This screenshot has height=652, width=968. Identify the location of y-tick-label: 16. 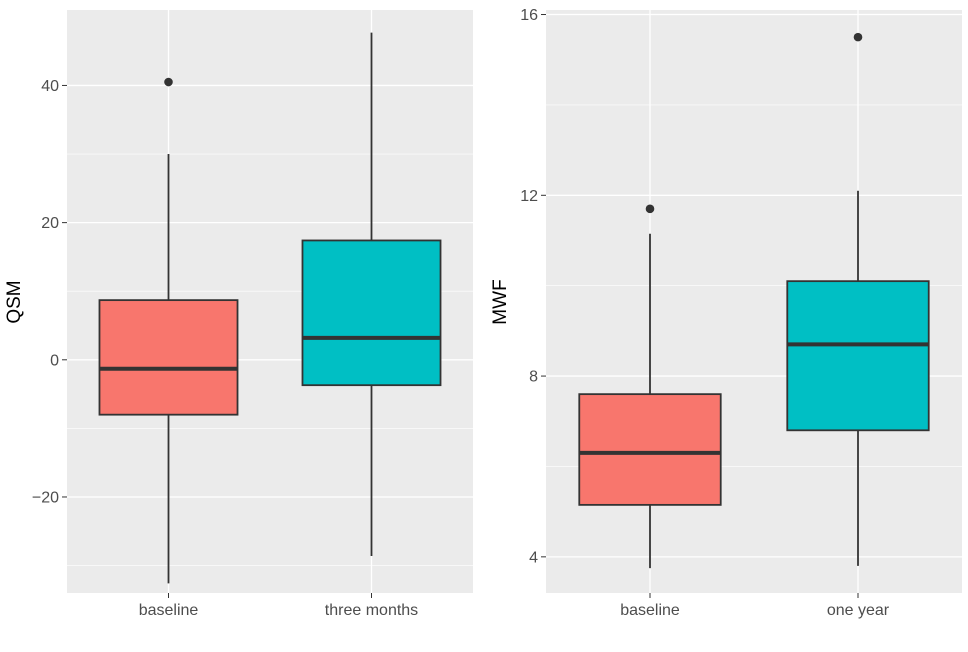
(529, 15).